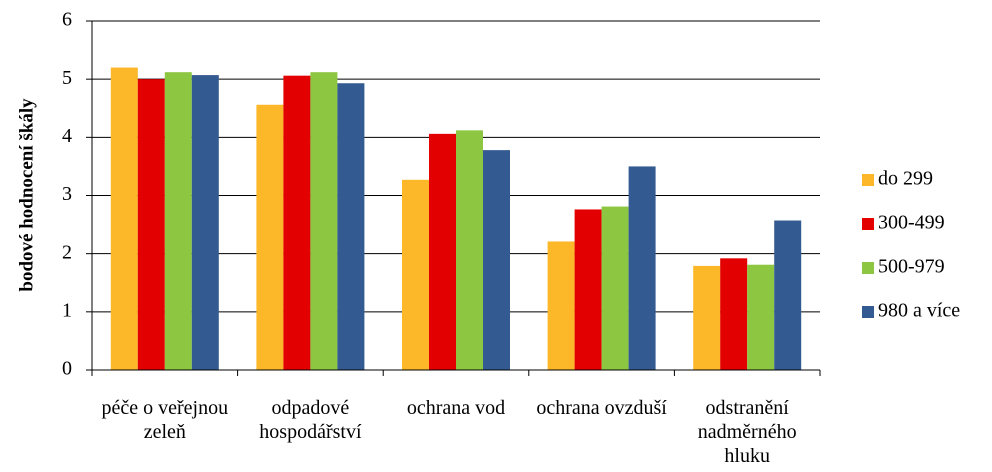 This screenshot has width=992, height=472. Describe the element at coordinates (310, 420) in the screenshot. I see `x-tick-label: odpadové hospodářství` at that location.